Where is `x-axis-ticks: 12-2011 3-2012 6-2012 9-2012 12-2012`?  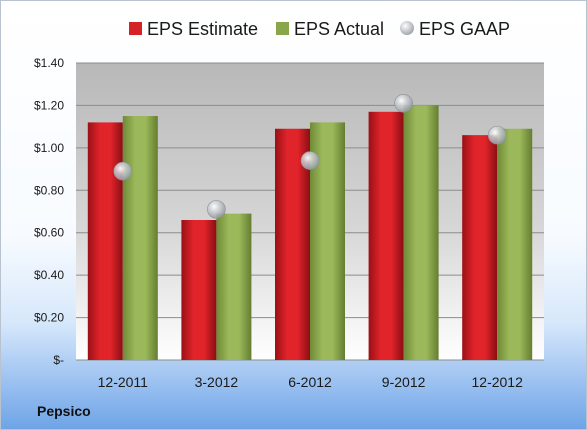
x-axis-ticks: 12-2011 3-2012 6-2012 9-2012 12-2012 is located at coordinates (310, 382).